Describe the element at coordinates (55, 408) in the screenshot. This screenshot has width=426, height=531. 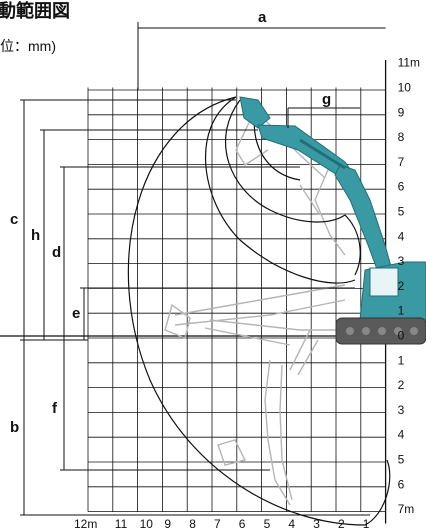
I see `dimension-label-f: f` at that location.